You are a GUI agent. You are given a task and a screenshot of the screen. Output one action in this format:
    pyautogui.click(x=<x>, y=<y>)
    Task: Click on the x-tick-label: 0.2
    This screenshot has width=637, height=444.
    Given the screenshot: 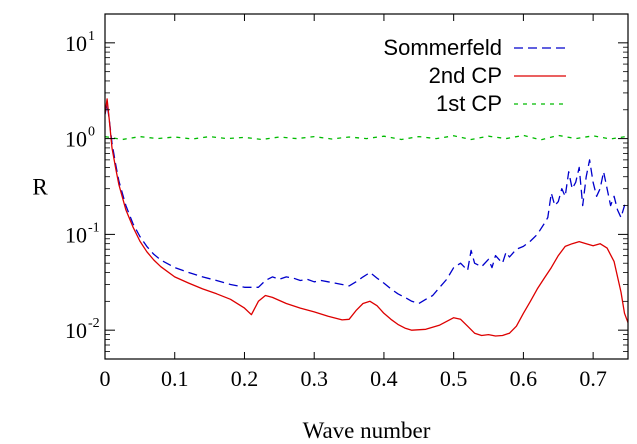 What is the action you would take?
    pyautogui.click(x=245, y=378)
    